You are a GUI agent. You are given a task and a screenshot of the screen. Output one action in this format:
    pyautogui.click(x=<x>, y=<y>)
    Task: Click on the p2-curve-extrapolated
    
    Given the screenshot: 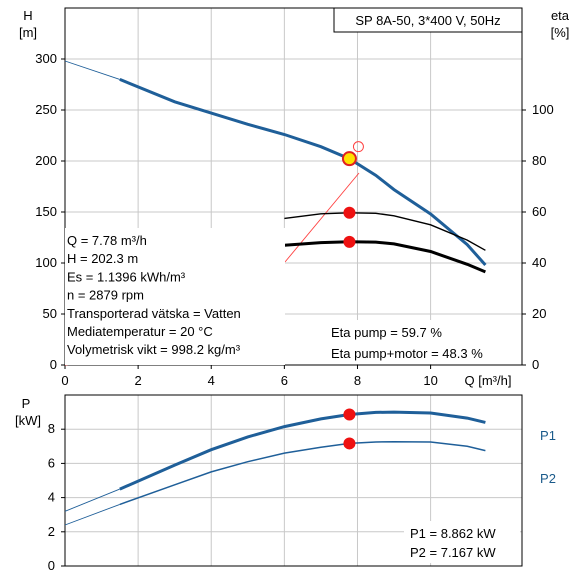 What is the action you would take?
    pyautogui.click(x=92, y=514)
    